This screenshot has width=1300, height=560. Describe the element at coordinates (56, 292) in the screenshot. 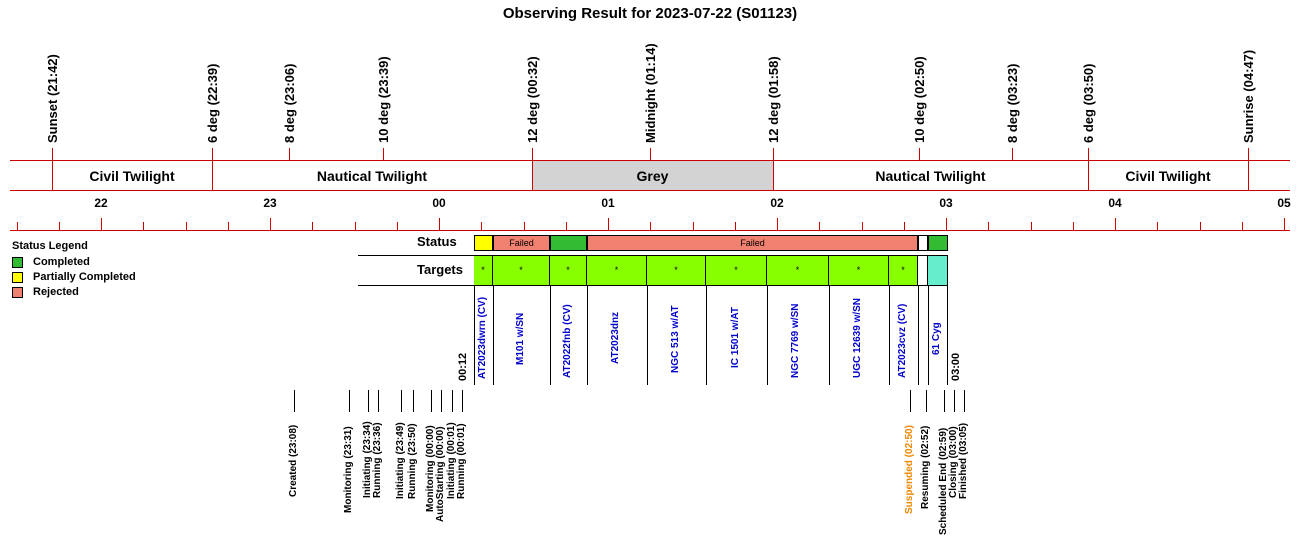

I see `legend-label: Rejected` at that location.